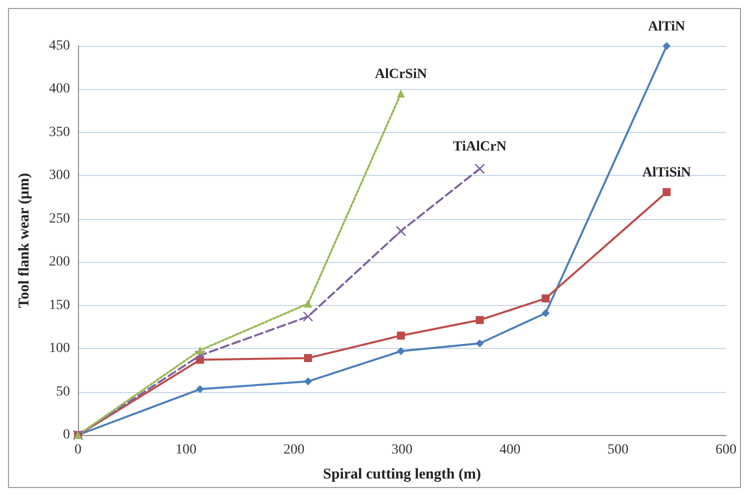 This screenshot has width=749, height=496. Describe the element at coordinates (59, 348) in the screenshot. I see `y-tick-label: 100` at that location.